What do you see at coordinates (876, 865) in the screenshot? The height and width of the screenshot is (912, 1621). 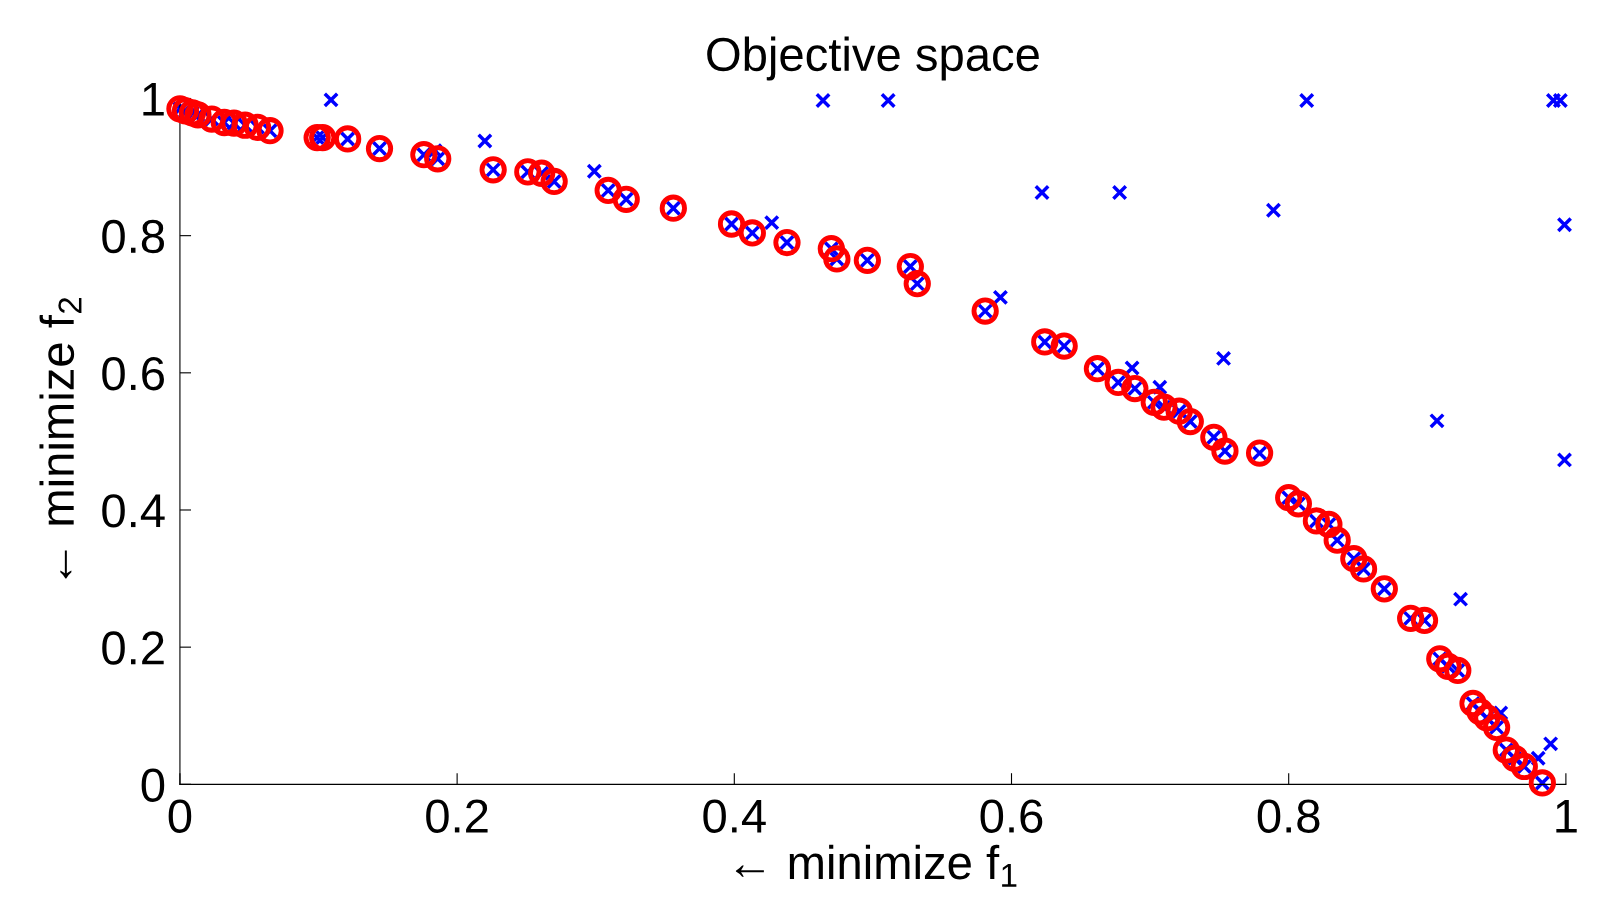 I see `x-axis-title: ← minimize f$_{1}$` at bounding box center [876, 865].